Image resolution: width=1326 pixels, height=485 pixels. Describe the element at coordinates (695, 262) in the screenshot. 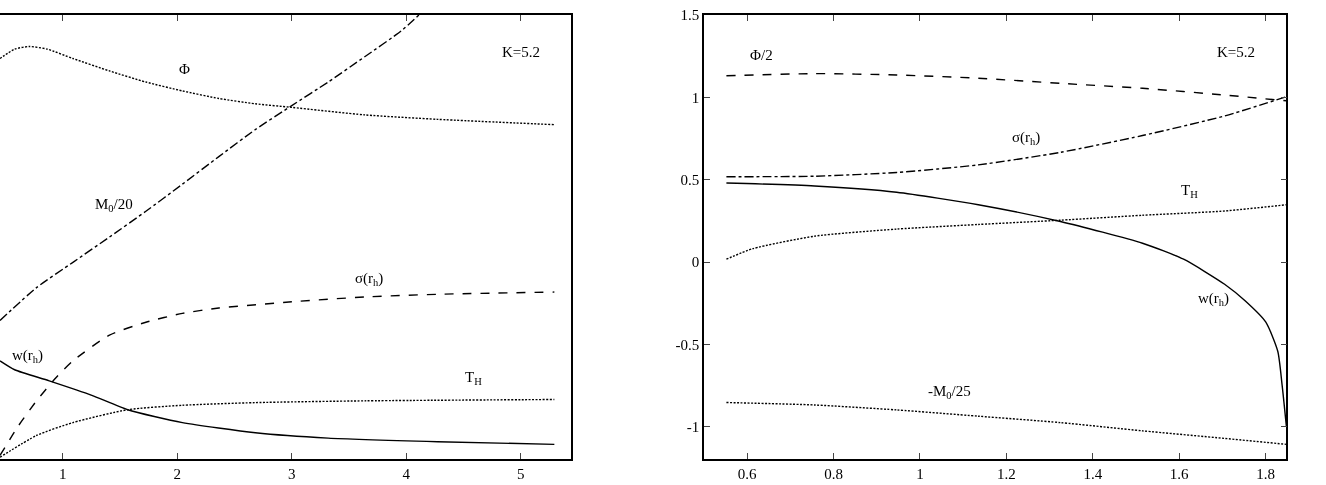

I see `y-tick-label: 0` at that location.